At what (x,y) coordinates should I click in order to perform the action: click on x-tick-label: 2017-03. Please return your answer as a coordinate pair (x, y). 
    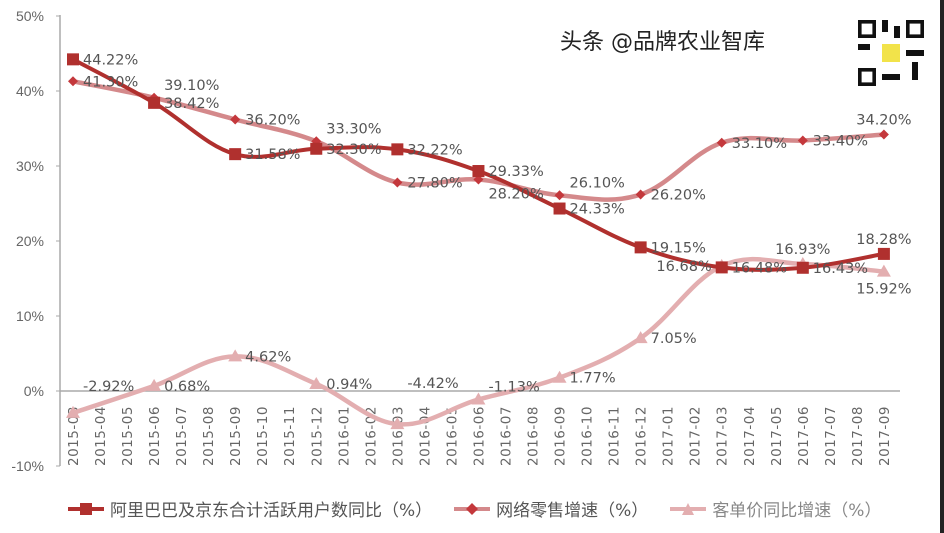
    Looking at the image, I should click on (723, 436).